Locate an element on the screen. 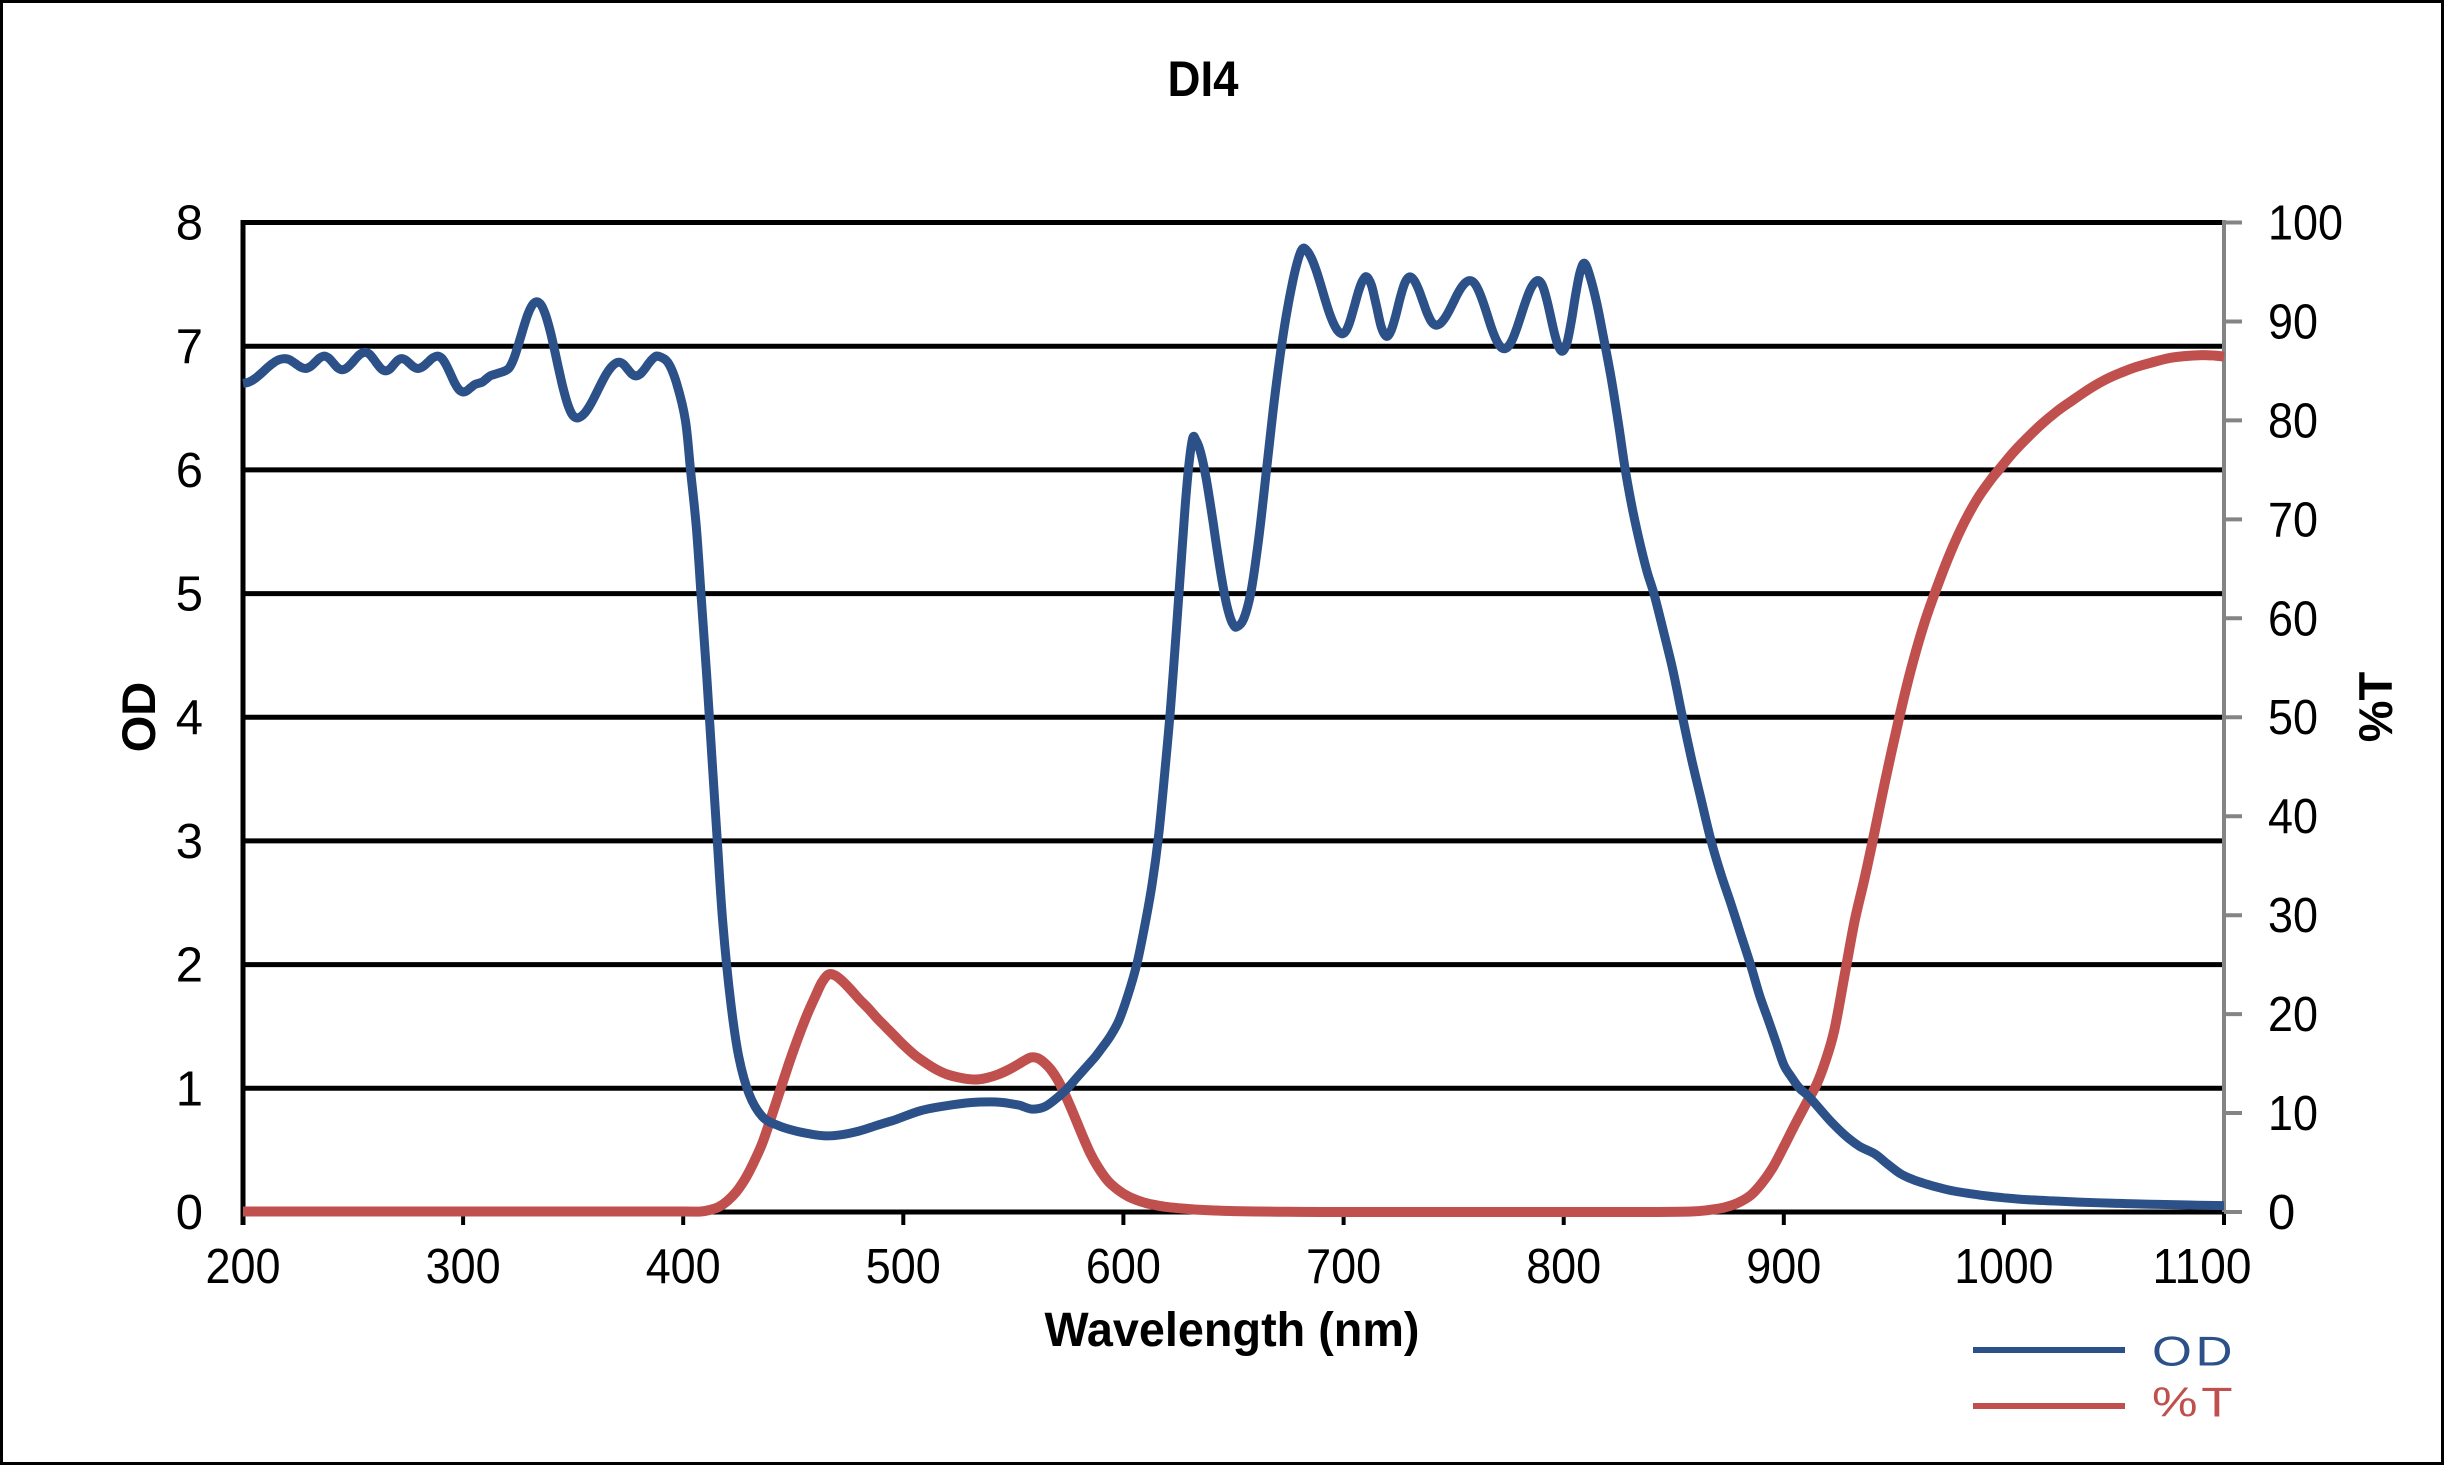 The width and height of the screenshot is (2444, 1465). svg-text: 80 is located at coordinates (2293, 421).